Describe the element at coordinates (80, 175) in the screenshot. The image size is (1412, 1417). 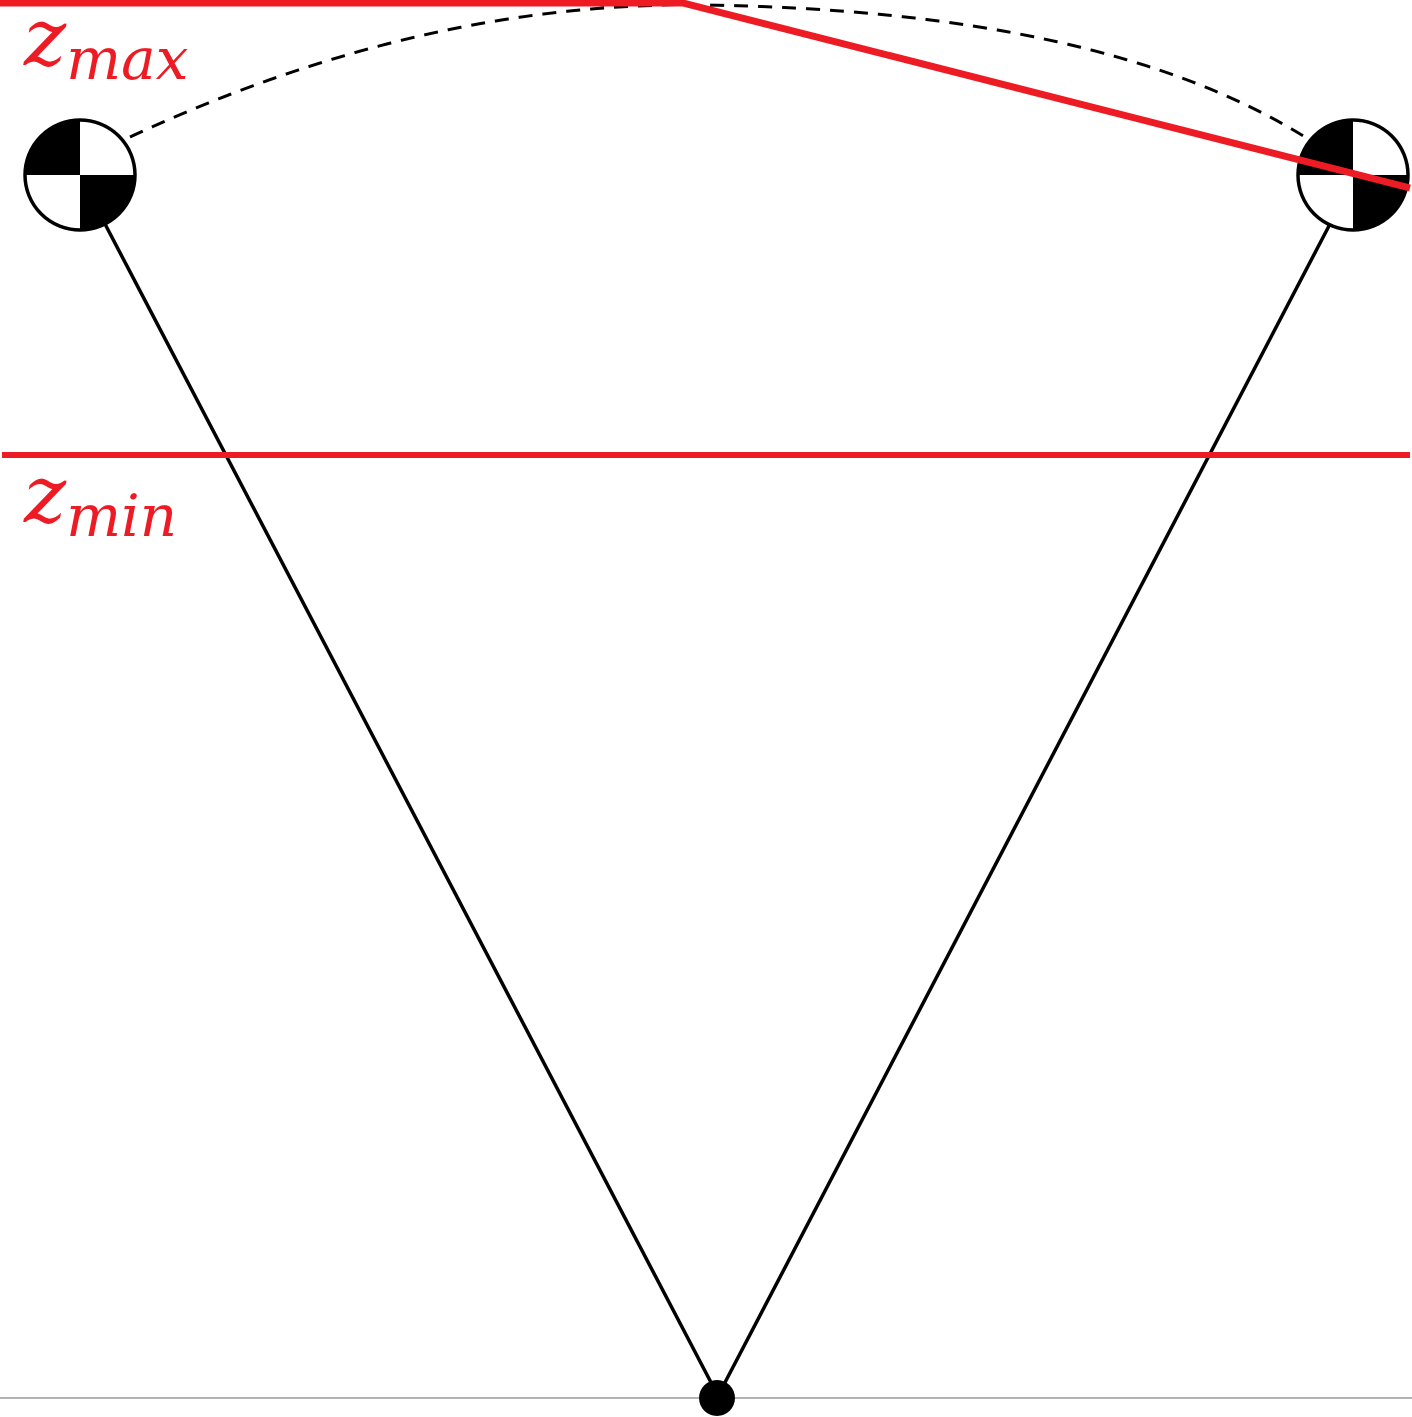
I see `center-of-mass-icon` at that location.